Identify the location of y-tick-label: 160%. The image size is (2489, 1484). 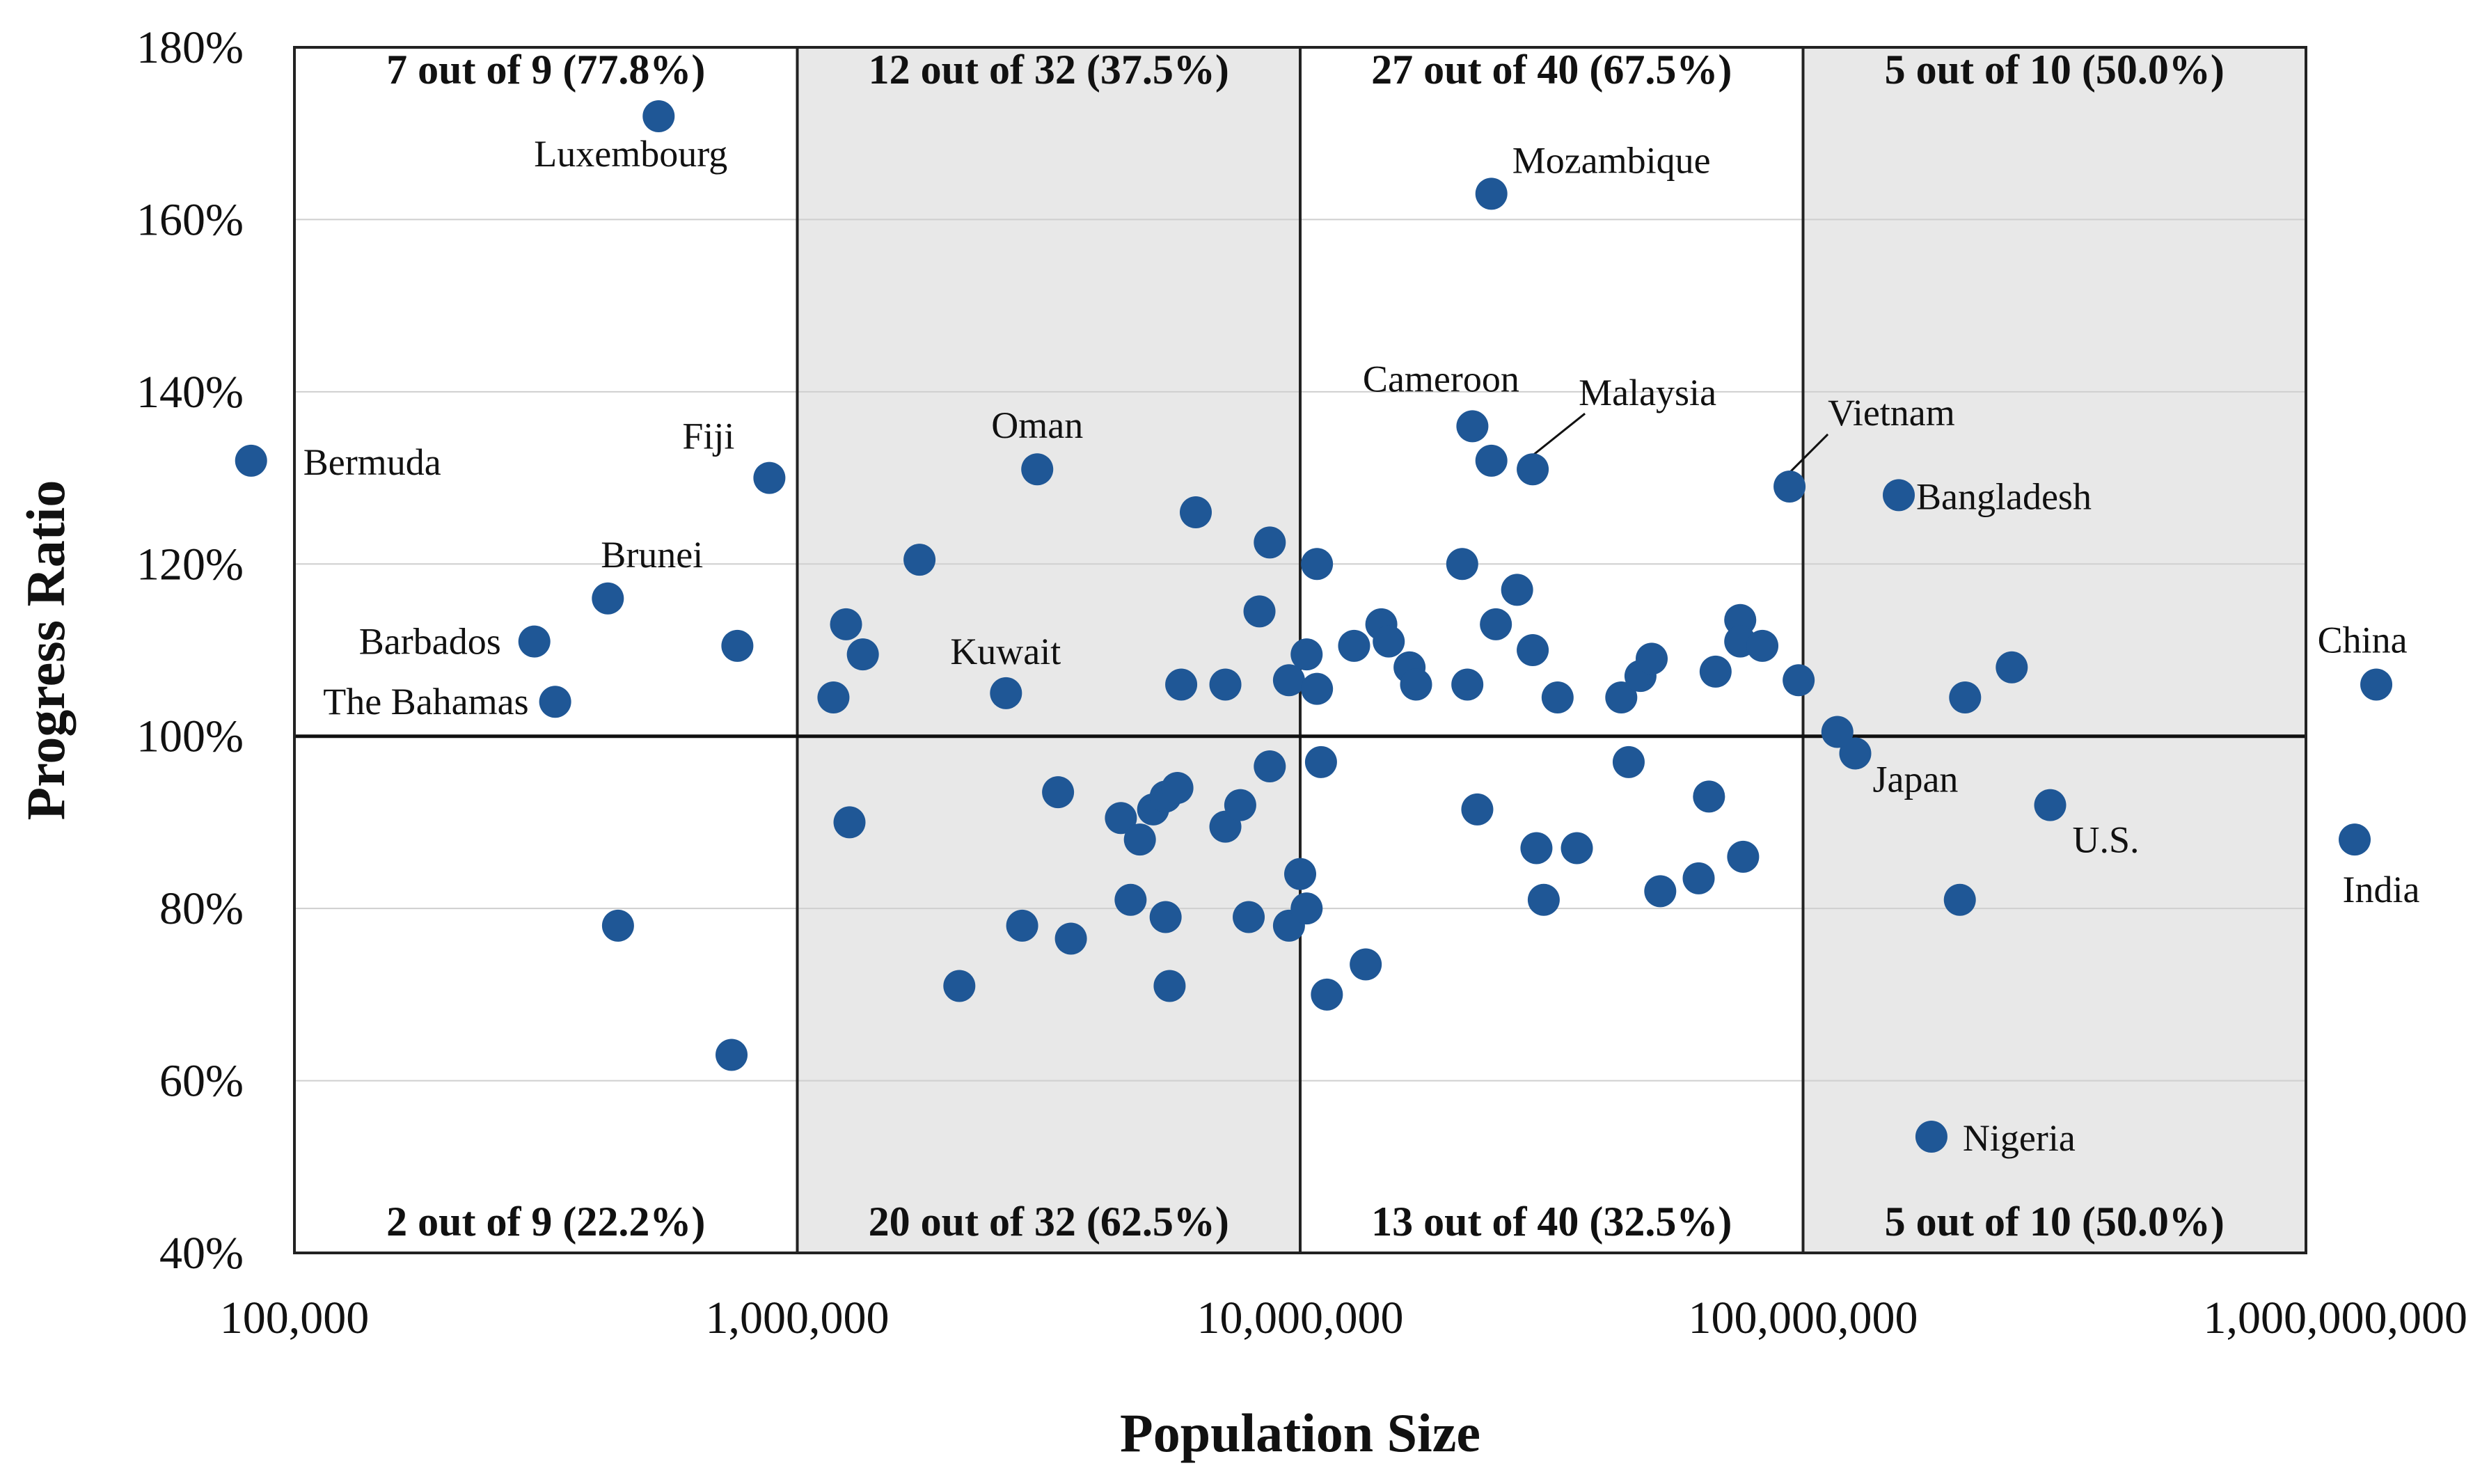
(190, 219).